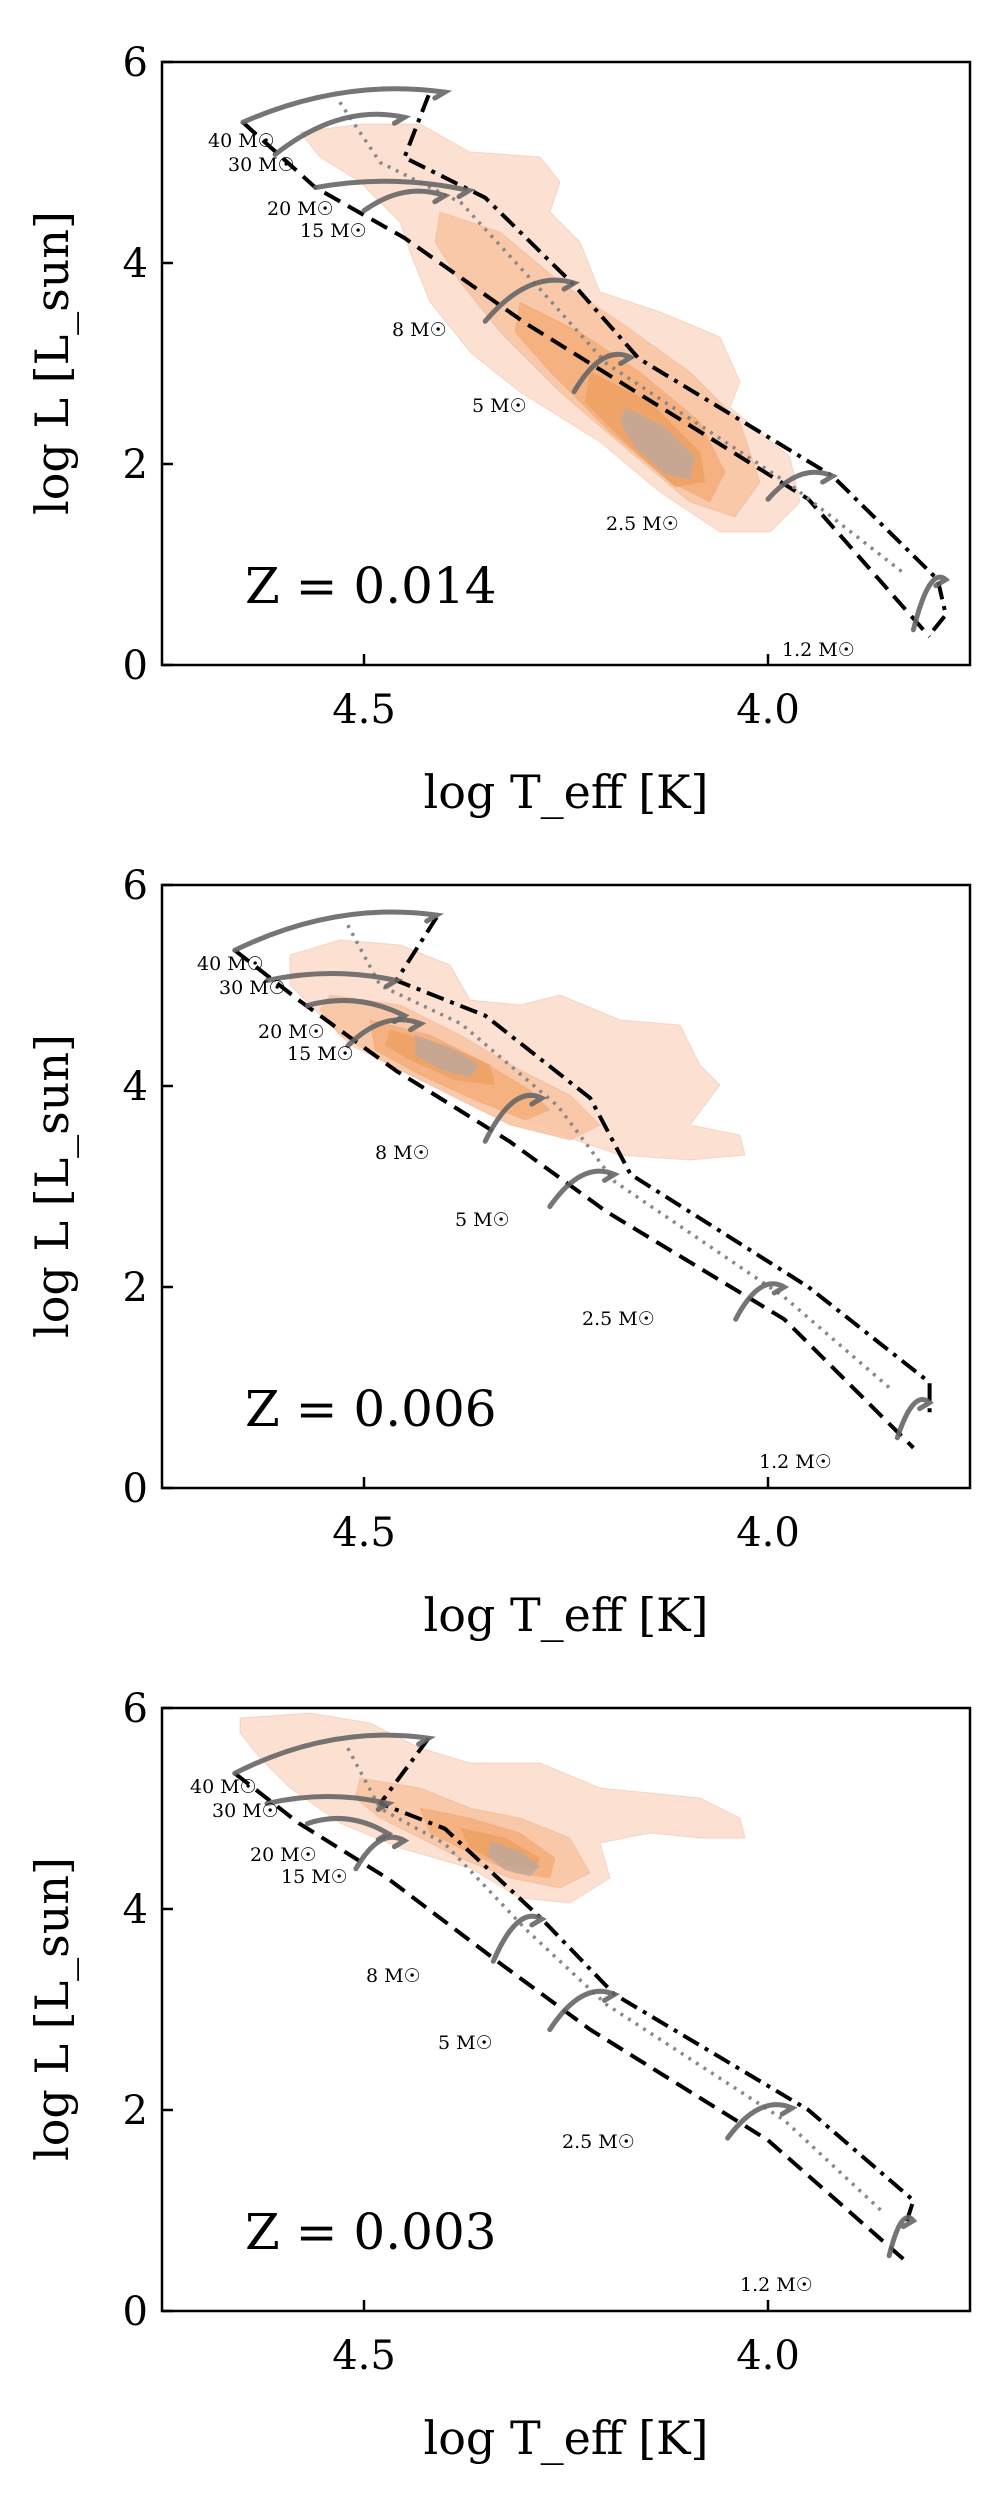  What do you see at coordinates (761, 2121) in the screenshot?
I see `track-2.5-msun` at bounding box center [761, 2121].